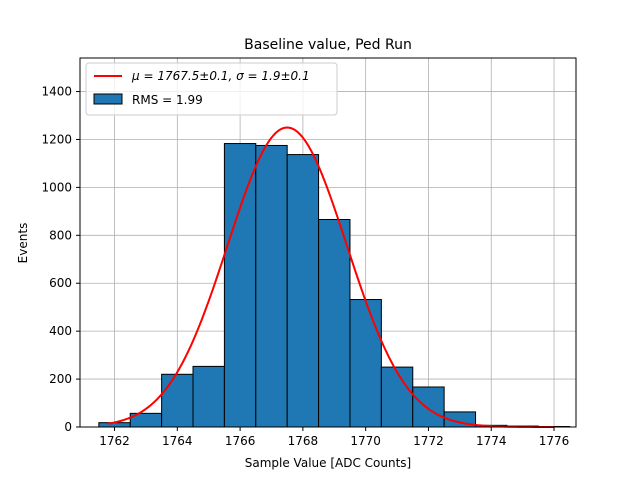 The width and height of the screenshot is (640, 480). What do you see at coordinates (334, 437) in the screenshot?
I see `x-axis-ticks: 1762 1764 1766 1768 1770 1772 1774 1776` at bounding box center [334, 437].